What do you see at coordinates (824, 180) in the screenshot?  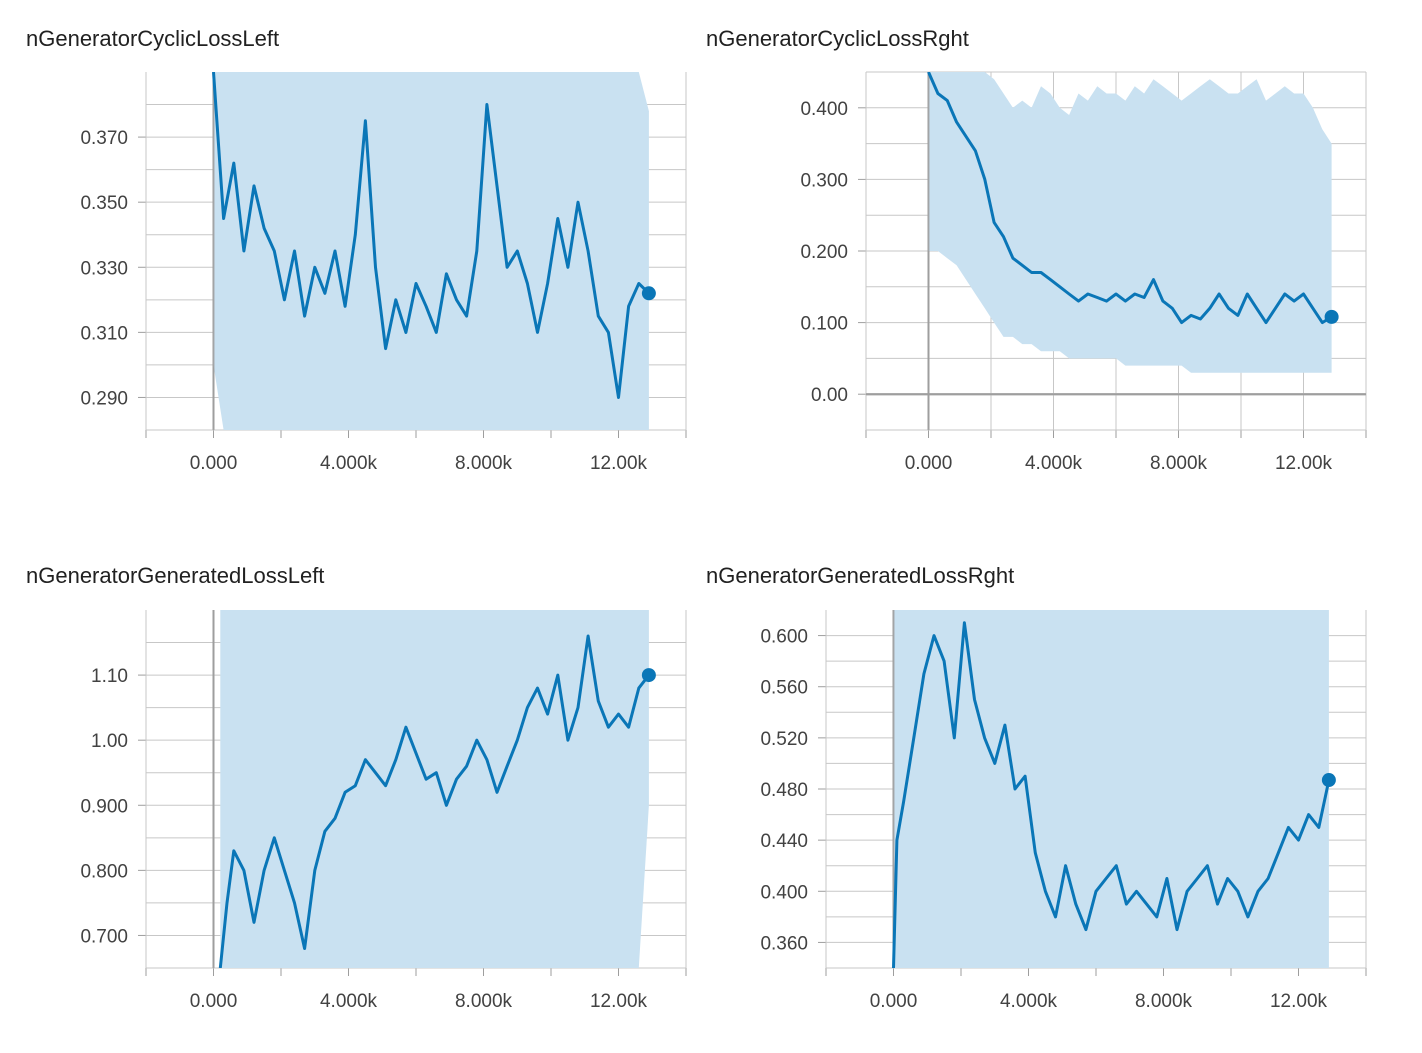 I see `y-tick-label: 0.300` at bounding box center [824, 180].